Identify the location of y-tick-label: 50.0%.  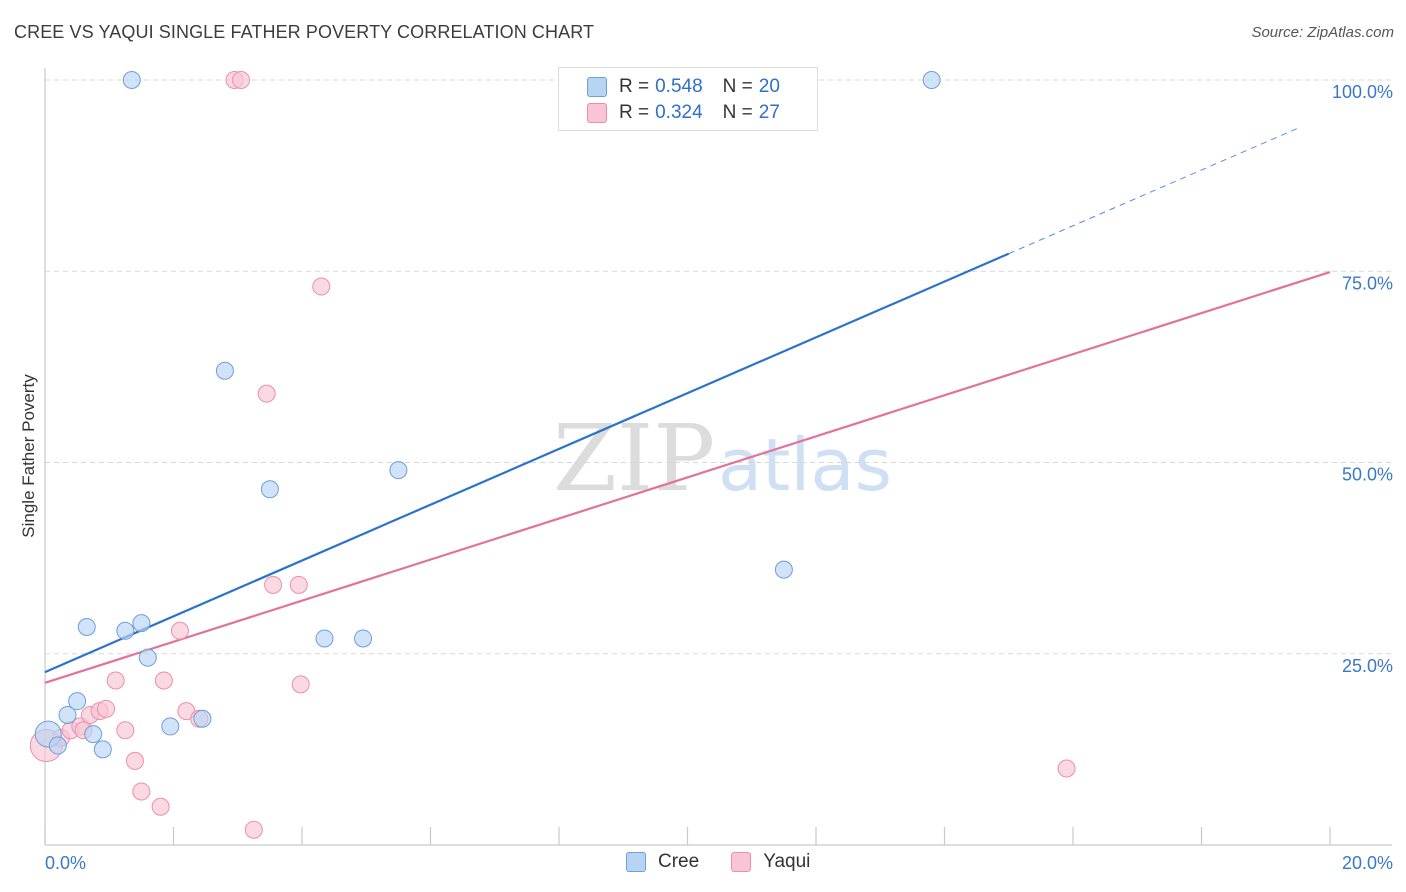
(1367, 475).